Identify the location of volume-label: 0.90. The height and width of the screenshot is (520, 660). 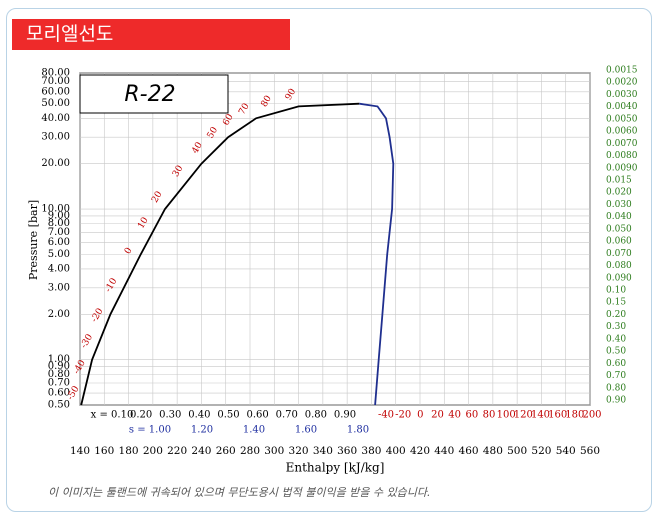
(616, 401).